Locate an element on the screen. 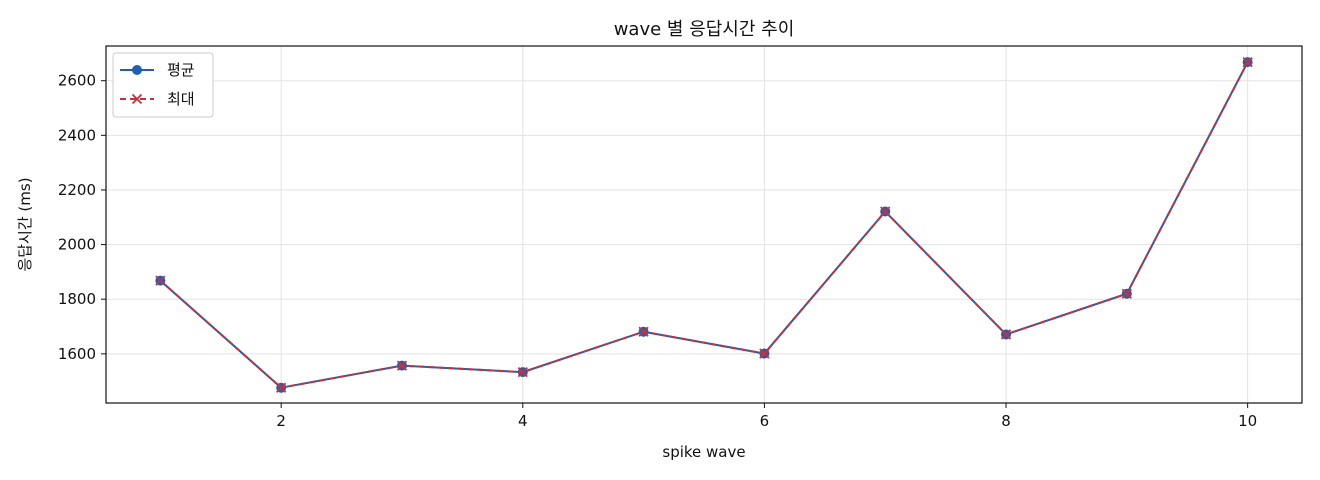 This screenshot has height=480, width=1320. y-tick-label: 1600 is located at coordinates (77, 354).